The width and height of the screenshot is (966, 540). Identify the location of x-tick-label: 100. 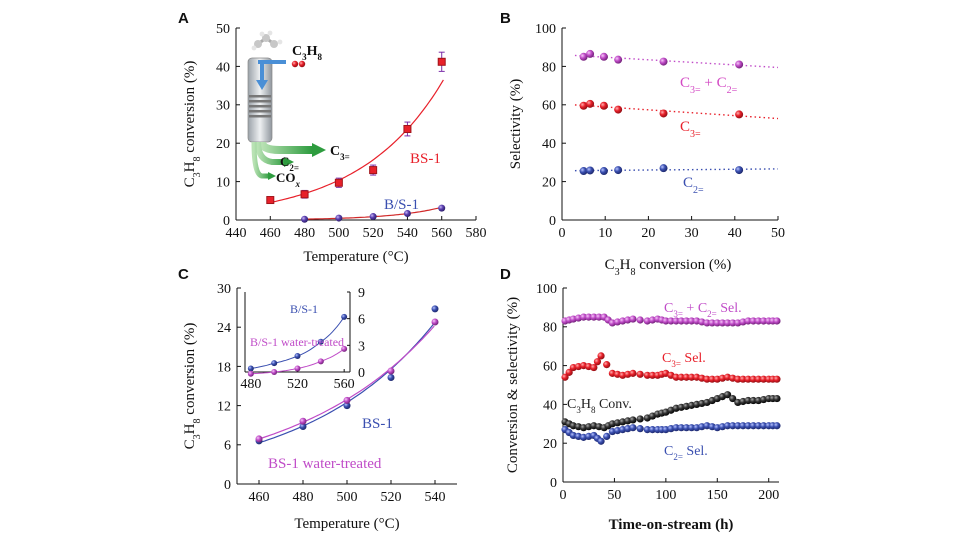
(665, 495).